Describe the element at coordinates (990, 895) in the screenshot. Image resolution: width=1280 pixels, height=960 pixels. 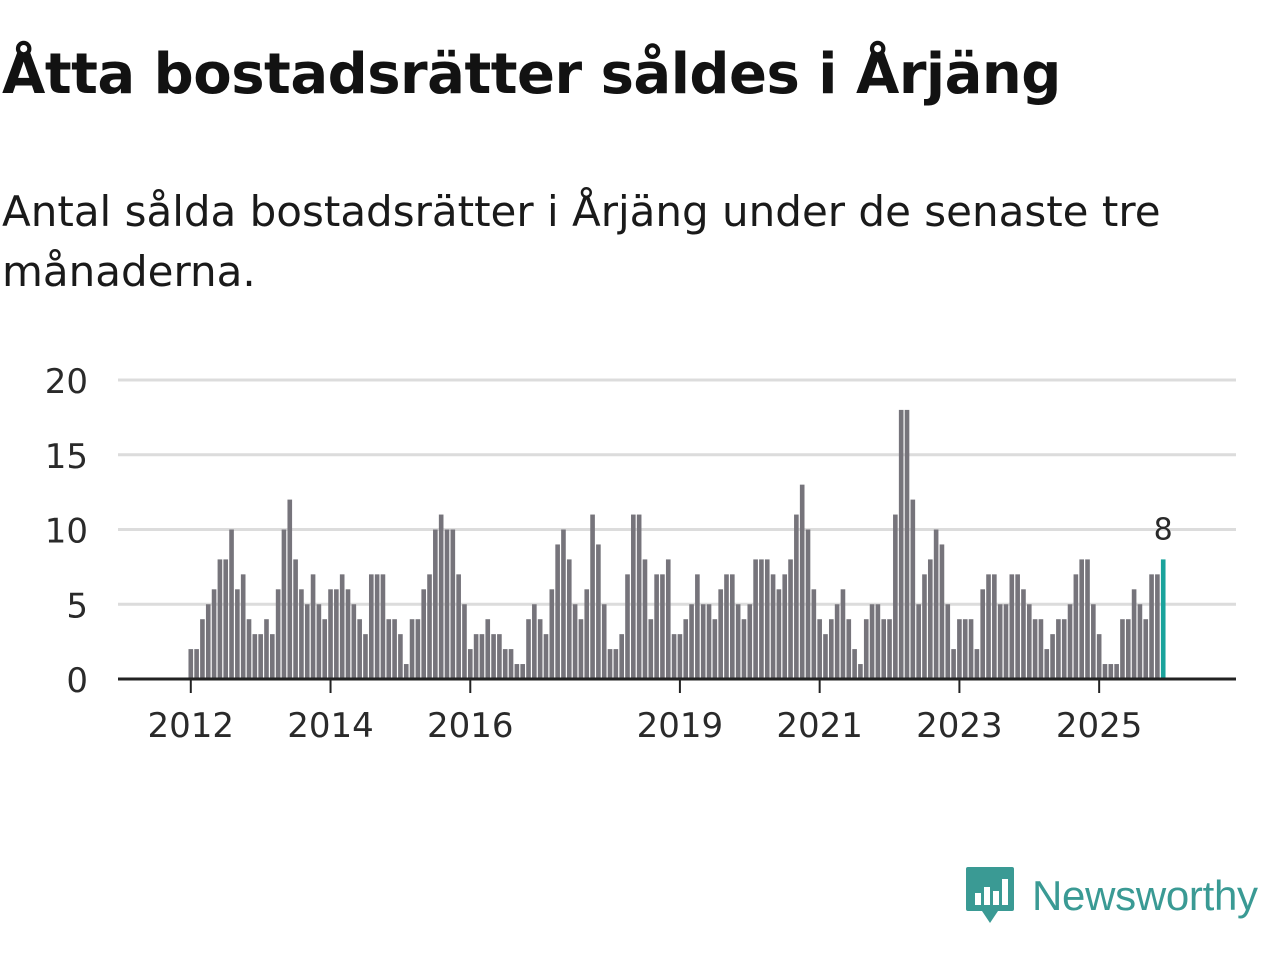
I see `newsworthy-bar-chart-icon` at that location.